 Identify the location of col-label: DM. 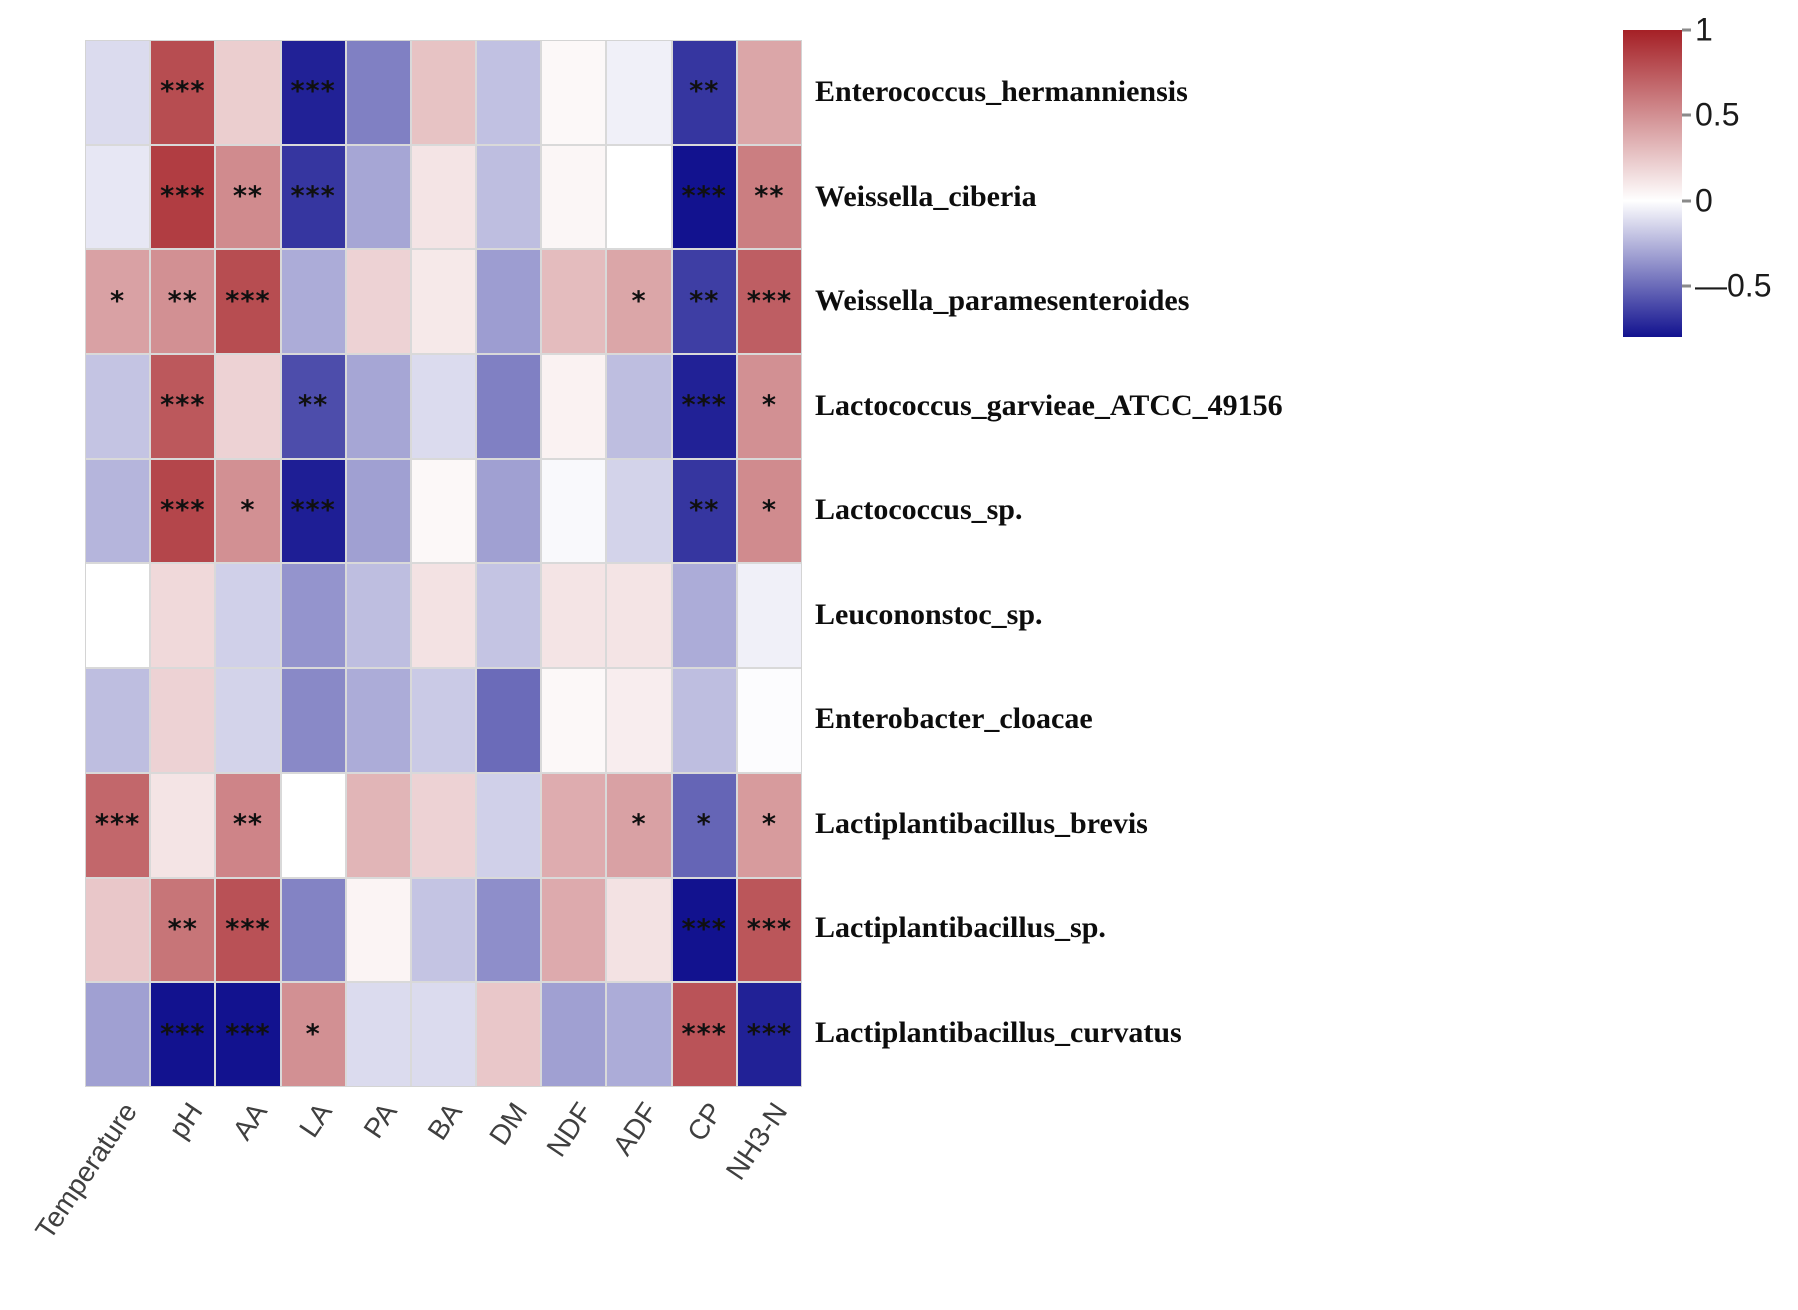
(508, 1124).